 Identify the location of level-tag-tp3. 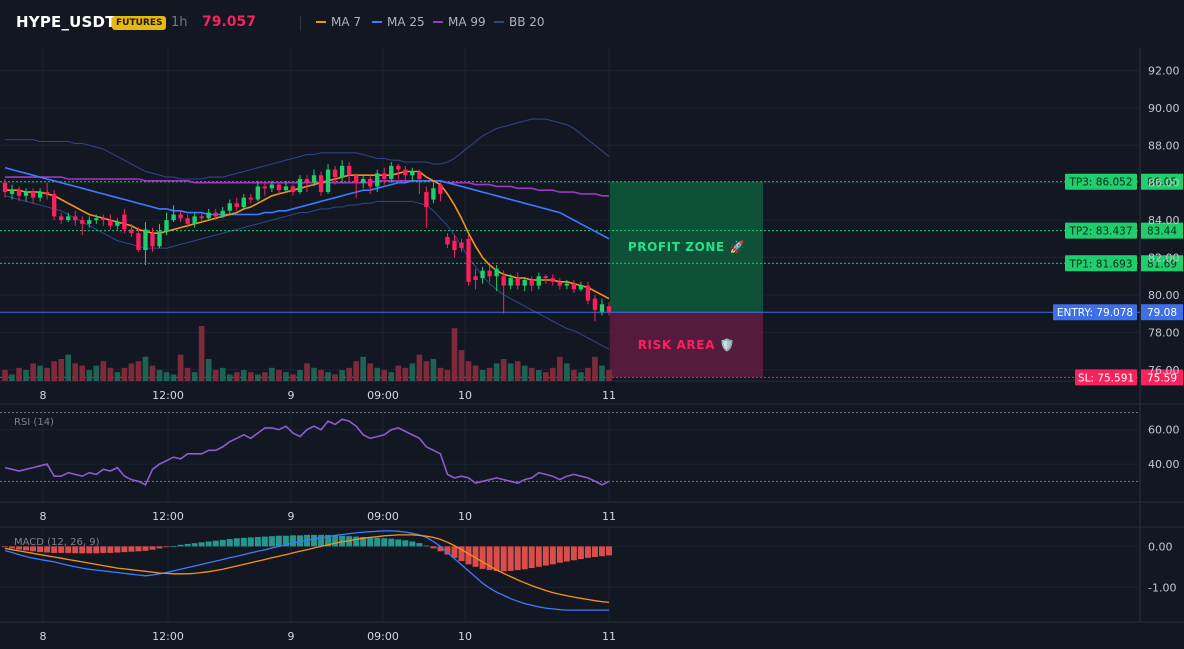
(1101, 181).